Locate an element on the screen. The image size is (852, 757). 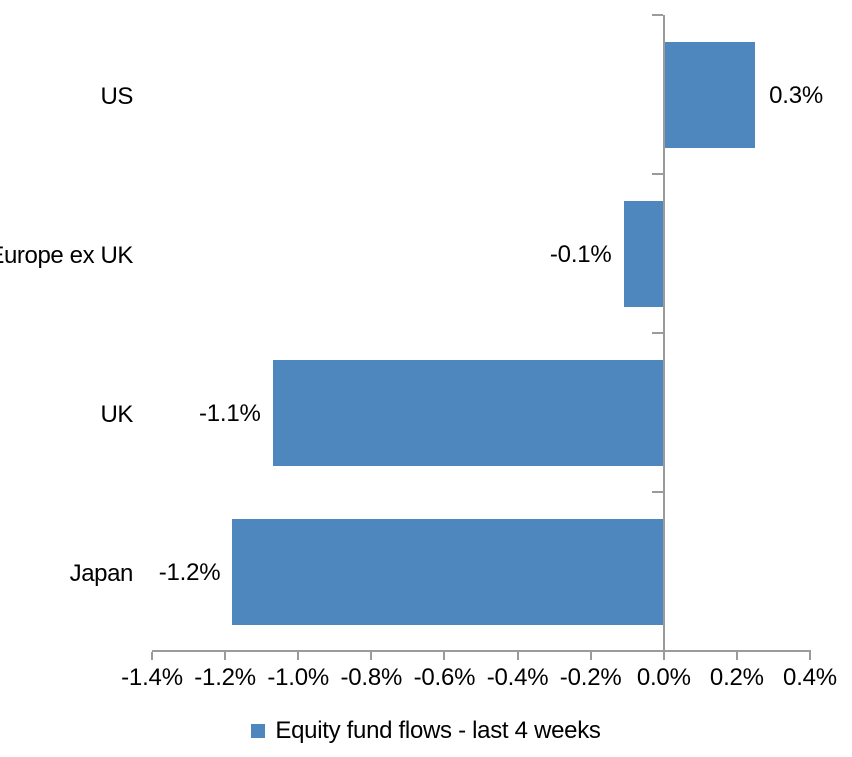
x-axis-tick-label: -0.6% is located at coordinates (444, 677).